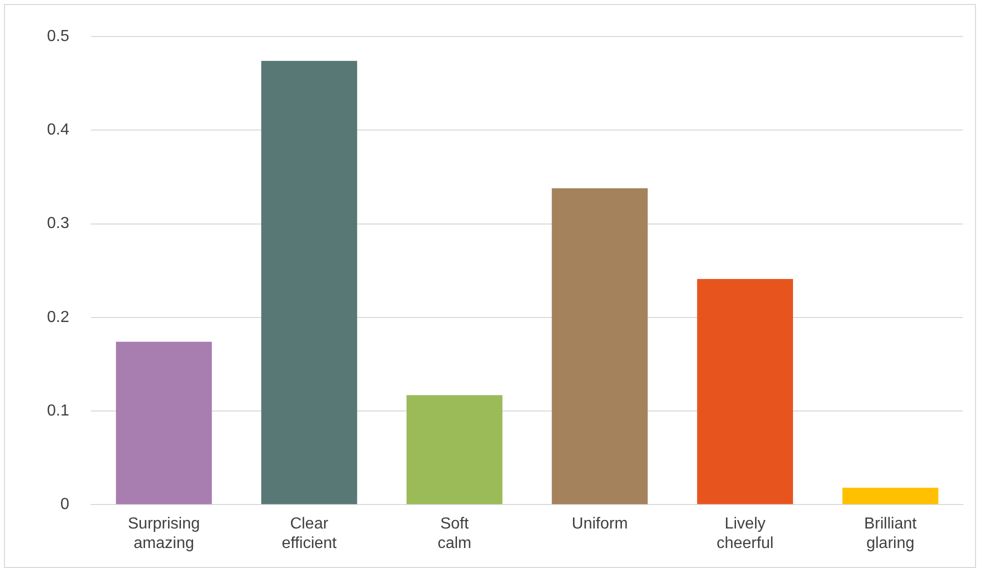 The height and width of the screenshot is (568, 982). I want to click on x-tick-label: Soft calm, so click(455, 534).